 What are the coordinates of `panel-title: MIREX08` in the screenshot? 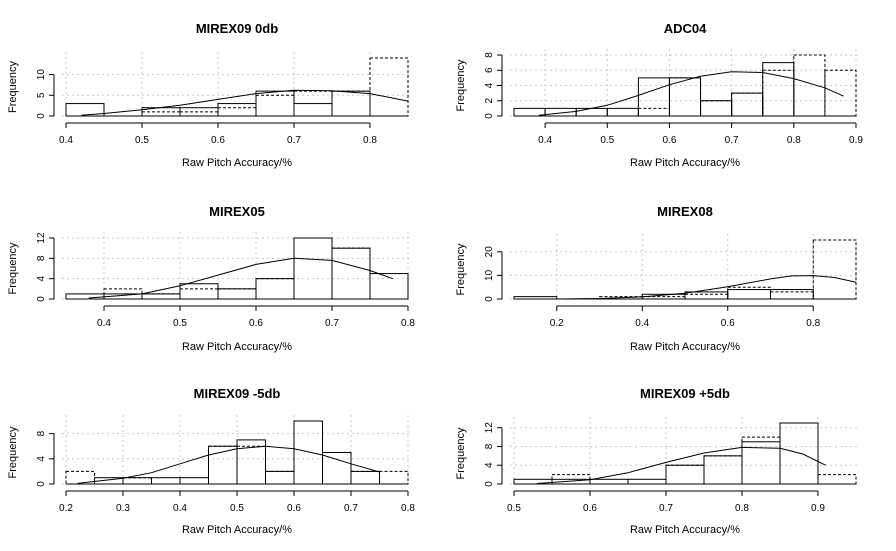 It's located at (685, 211).